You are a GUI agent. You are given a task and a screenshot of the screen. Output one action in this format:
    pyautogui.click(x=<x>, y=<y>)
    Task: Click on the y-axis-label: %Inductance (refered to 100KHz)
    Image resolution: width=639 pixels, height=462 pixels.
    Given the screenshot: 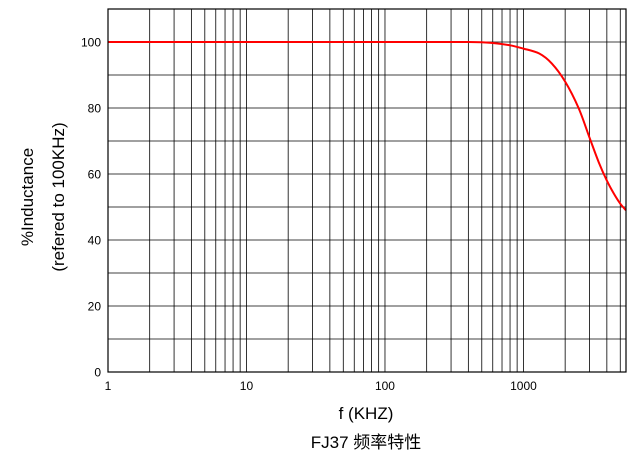 What is the action you would take?
    pyautogui.click(x=43, y=196)
    